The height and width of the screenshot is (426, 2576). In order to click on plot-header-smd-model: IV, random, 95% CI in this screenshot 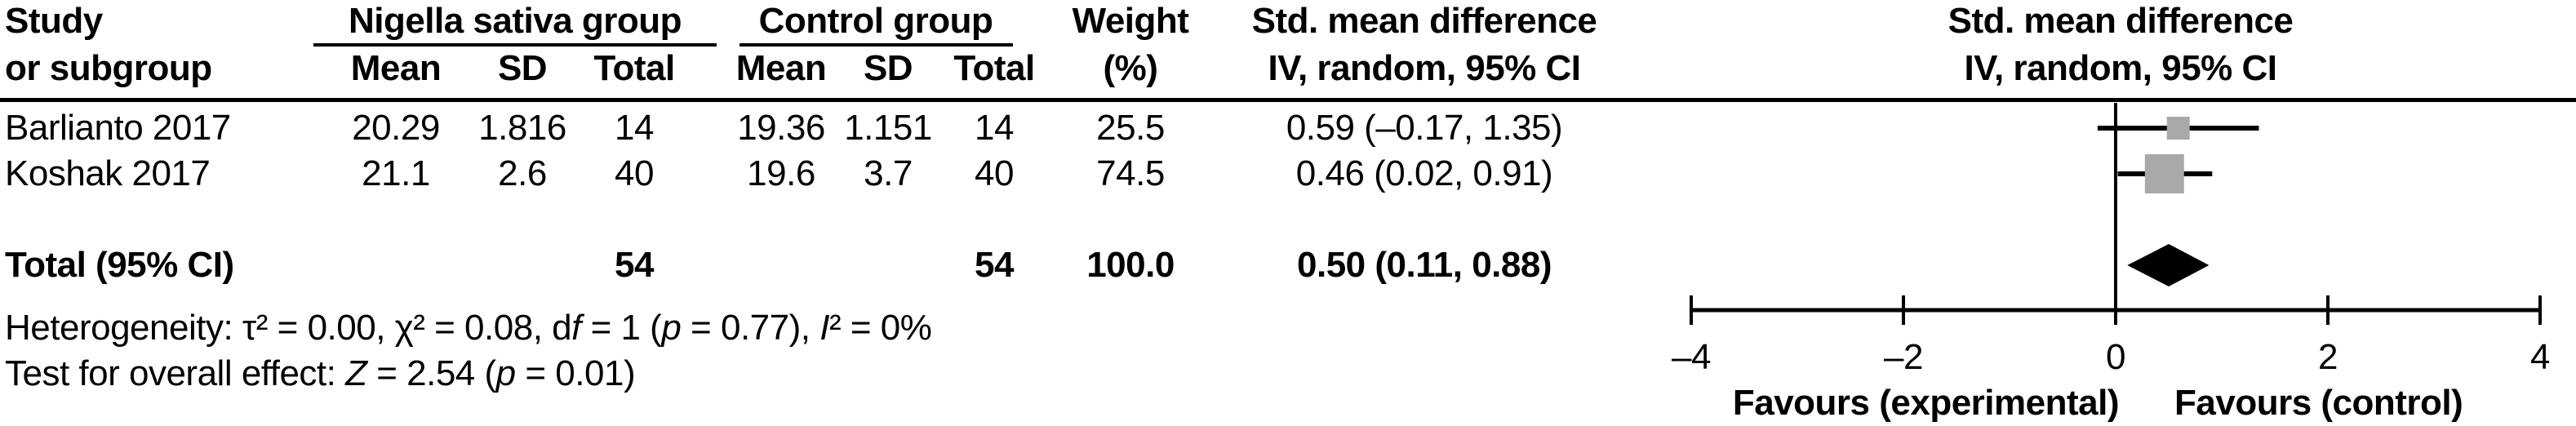, I will do `click(2120, 68)`.